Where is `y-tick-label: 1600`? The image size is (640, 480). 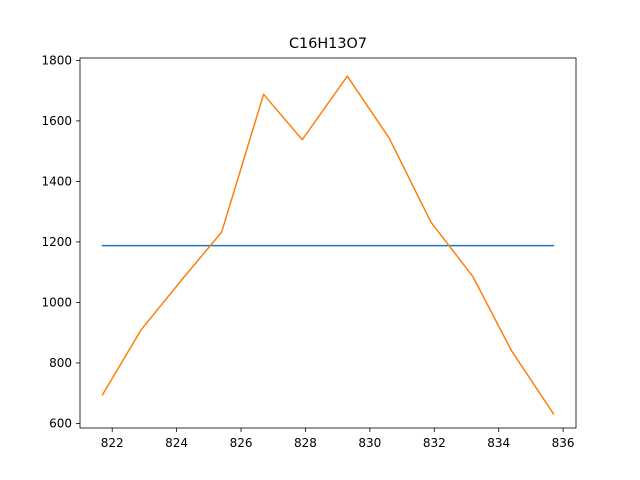 y-tick-label: 1600 is located at coordinates (56, 121).